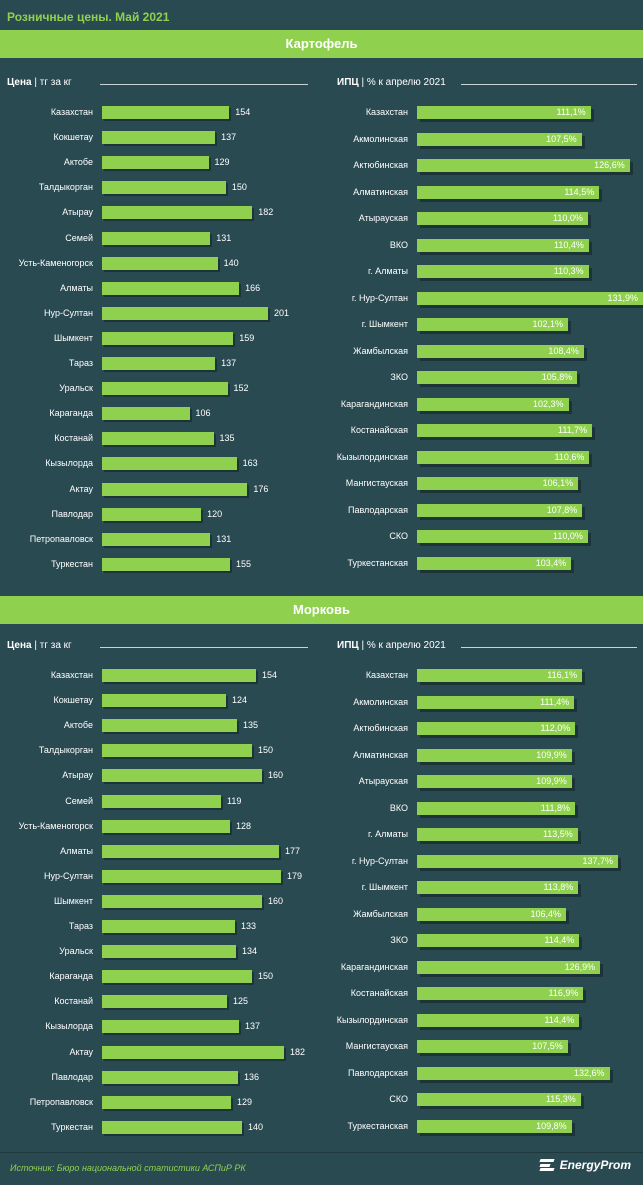 The image size is (643, 1185). I want to click on carrot-ipc-value-label: 114,4%, so click(559, 940).